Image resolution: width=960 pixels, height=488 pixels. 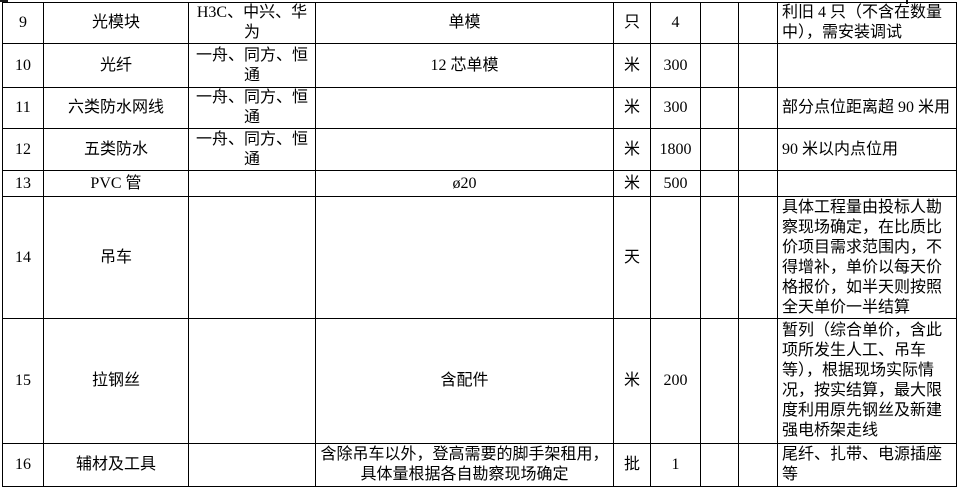 I want to click on table-row: 12 五类防水 一舟、同方、恒通 米 1800 90 米以内点位用, so click(x=479, y=149).